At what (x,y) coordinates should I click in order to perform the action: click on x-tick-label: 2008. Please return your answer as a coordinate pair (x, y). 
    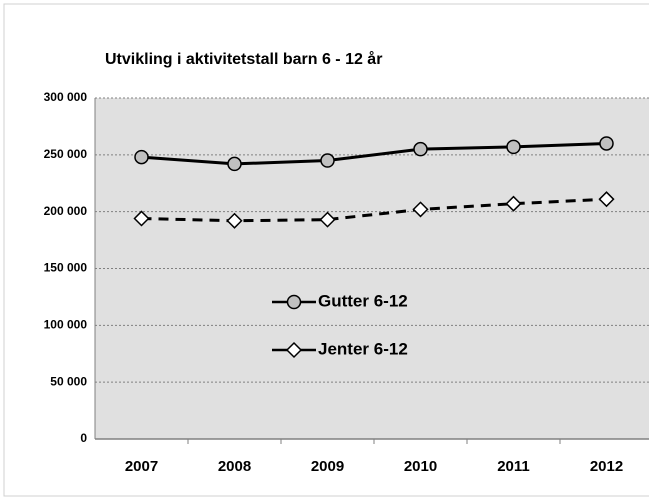
    Looking at the image, I should click on (234, 466).